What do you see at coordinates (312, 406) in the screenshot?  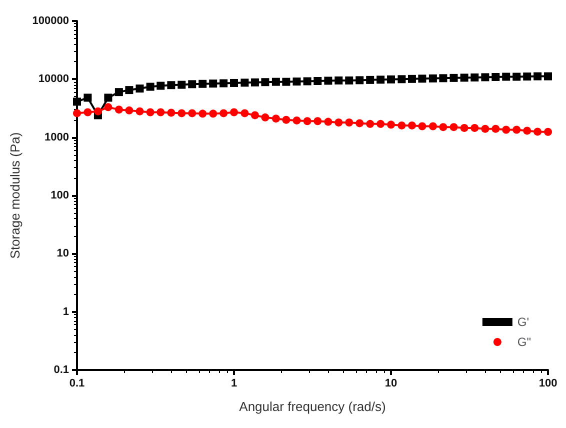 I see `x-axis-title: Angular frequency (rad/s)` at bounding box center [312, 406].